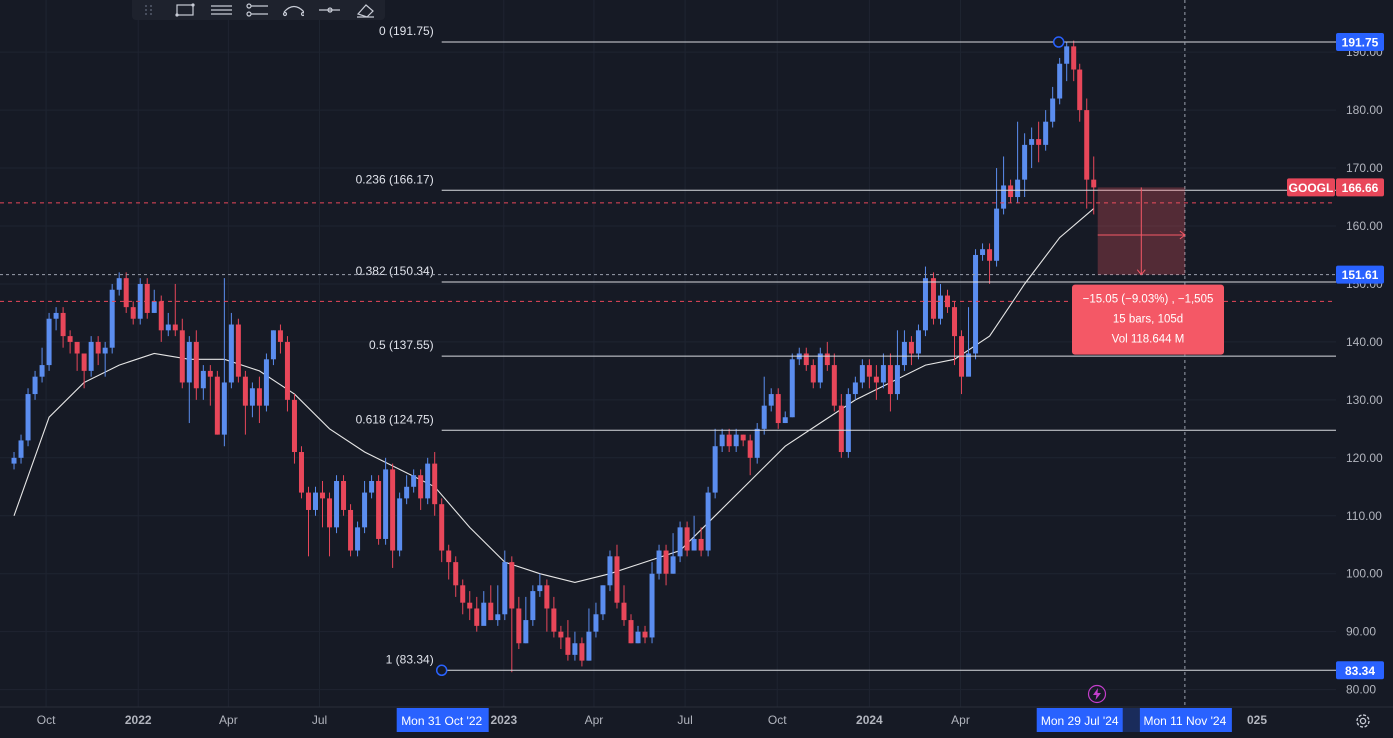 Image resolution: width=1393 pixels, height=738 pixels. Describe the element at coordinates (329, 10) in the screenshot. I see `horizontal-line-icon` at that location.